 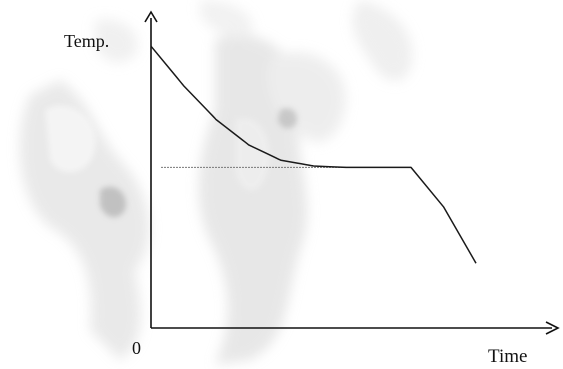 What do you see at coordinates (151, 16) in the screenshot?
I see `y-axis-arrow` at bounding box center [151, 16].